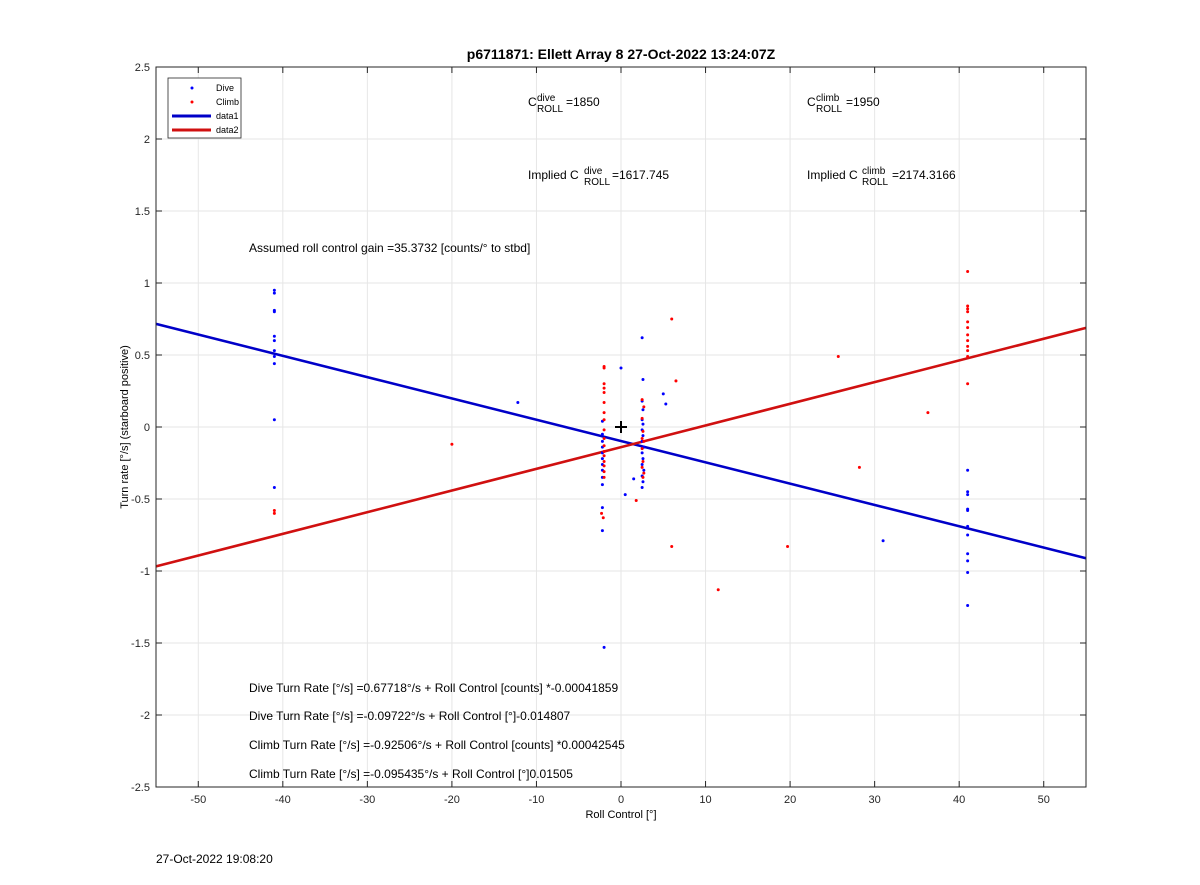  Describe the element at coordinates (452, 800) in the screenshot. I see `x-tick-label: -20` at that location.